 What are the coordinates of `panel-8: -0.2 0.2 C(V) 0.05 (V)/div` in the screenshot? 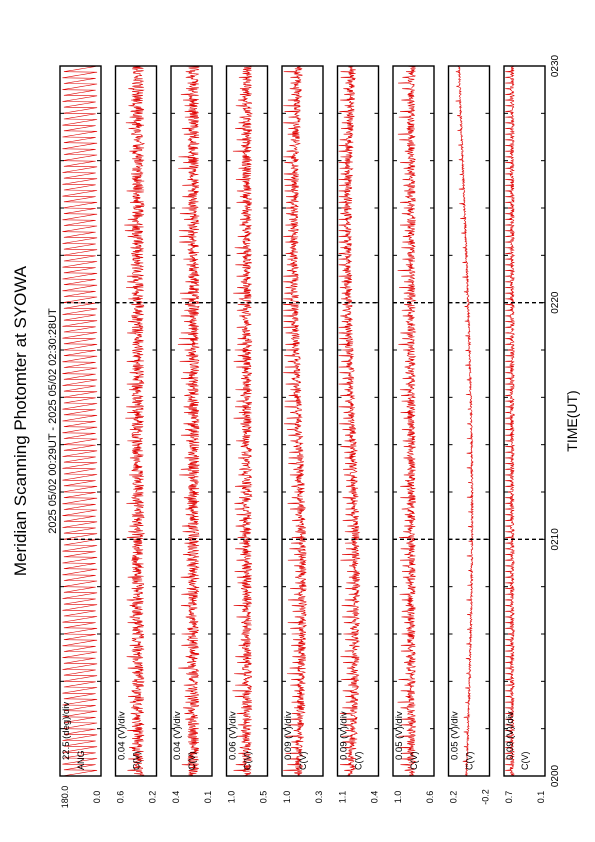 It's located at (469, 435).